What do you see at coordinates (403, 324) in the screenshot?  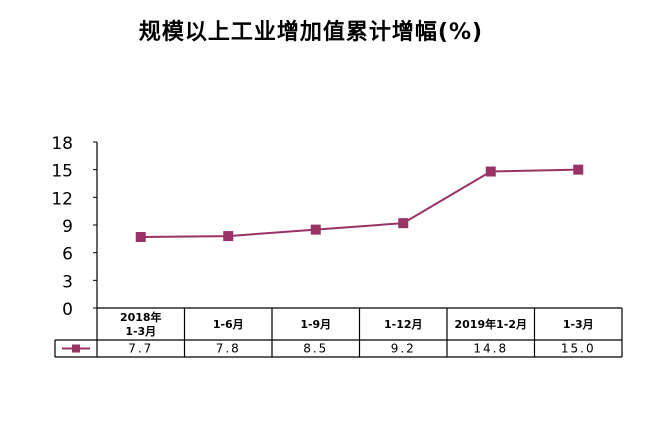 I see `x-category-label: 1-12月` at bounding box center [403, 324].